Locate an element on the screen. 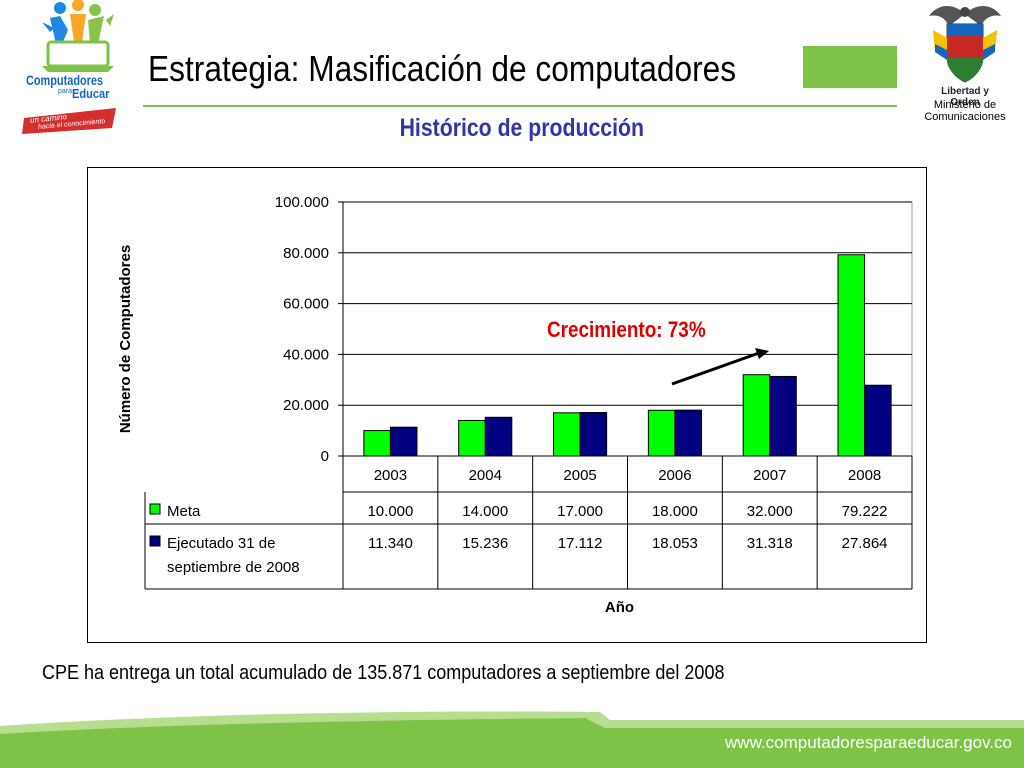  x-axis-label: Año is located at coordinates (619, 607).